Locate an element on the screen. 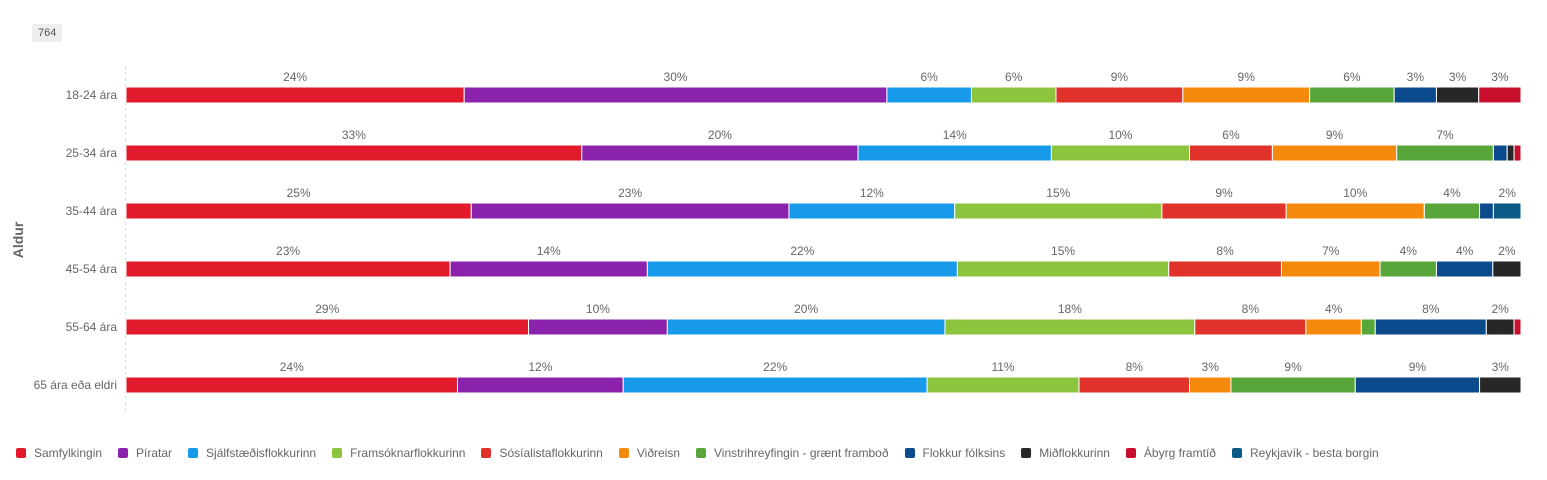 The height and width of the screenshot is (480, 1547). legend-label: Píratar is located at coordinates (154, 453).